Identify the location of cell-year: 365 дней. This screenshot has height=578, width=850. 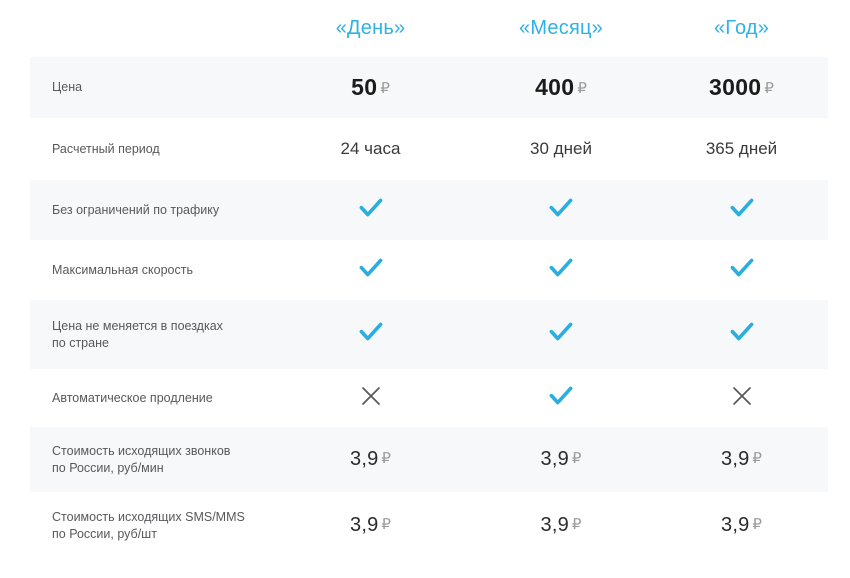
(741, 149).